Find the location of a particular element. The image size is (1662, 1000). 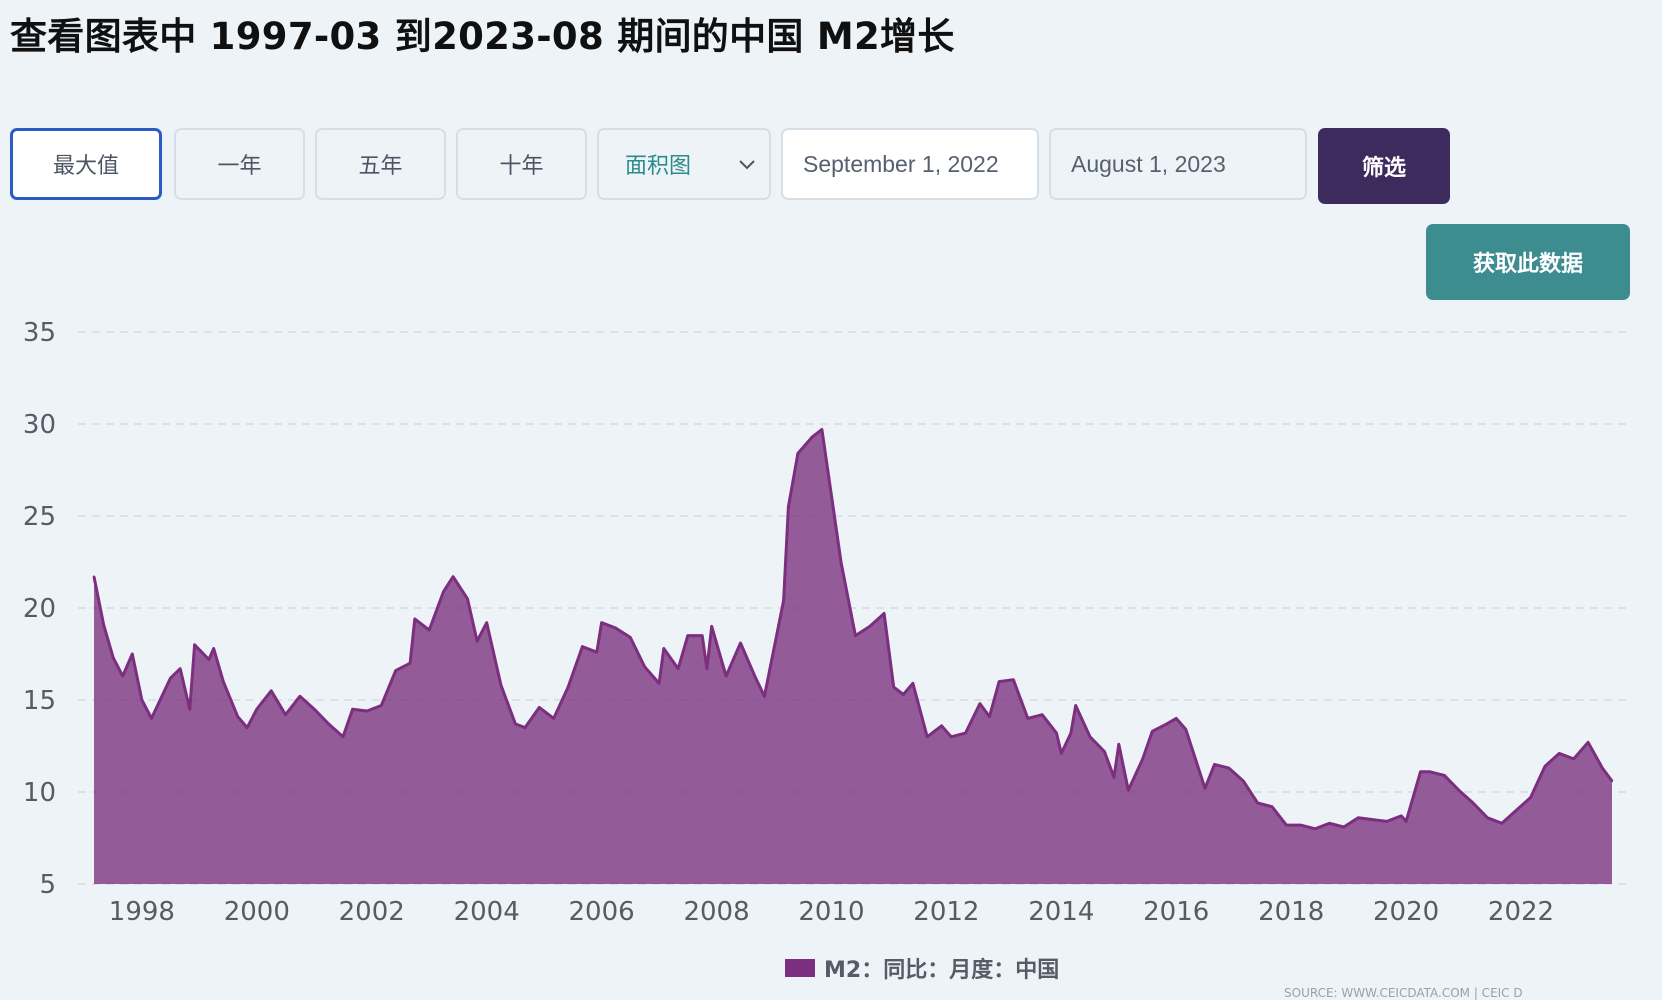

range-max-button: 最大值 is located at coordinates (86, 164).